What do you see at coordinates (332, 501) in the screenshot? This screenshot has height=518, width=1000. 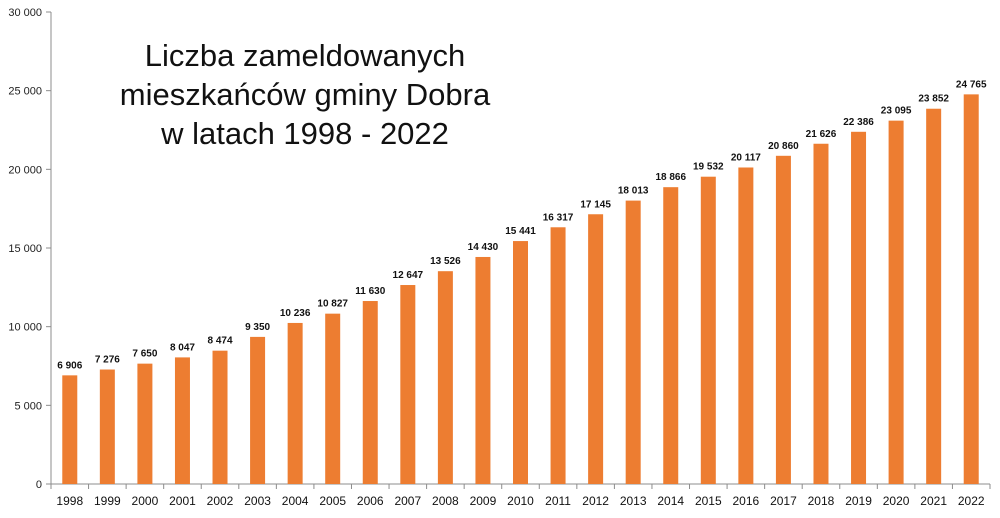 I see `x-tick-label: 2005` at bounding box center [332, 501].